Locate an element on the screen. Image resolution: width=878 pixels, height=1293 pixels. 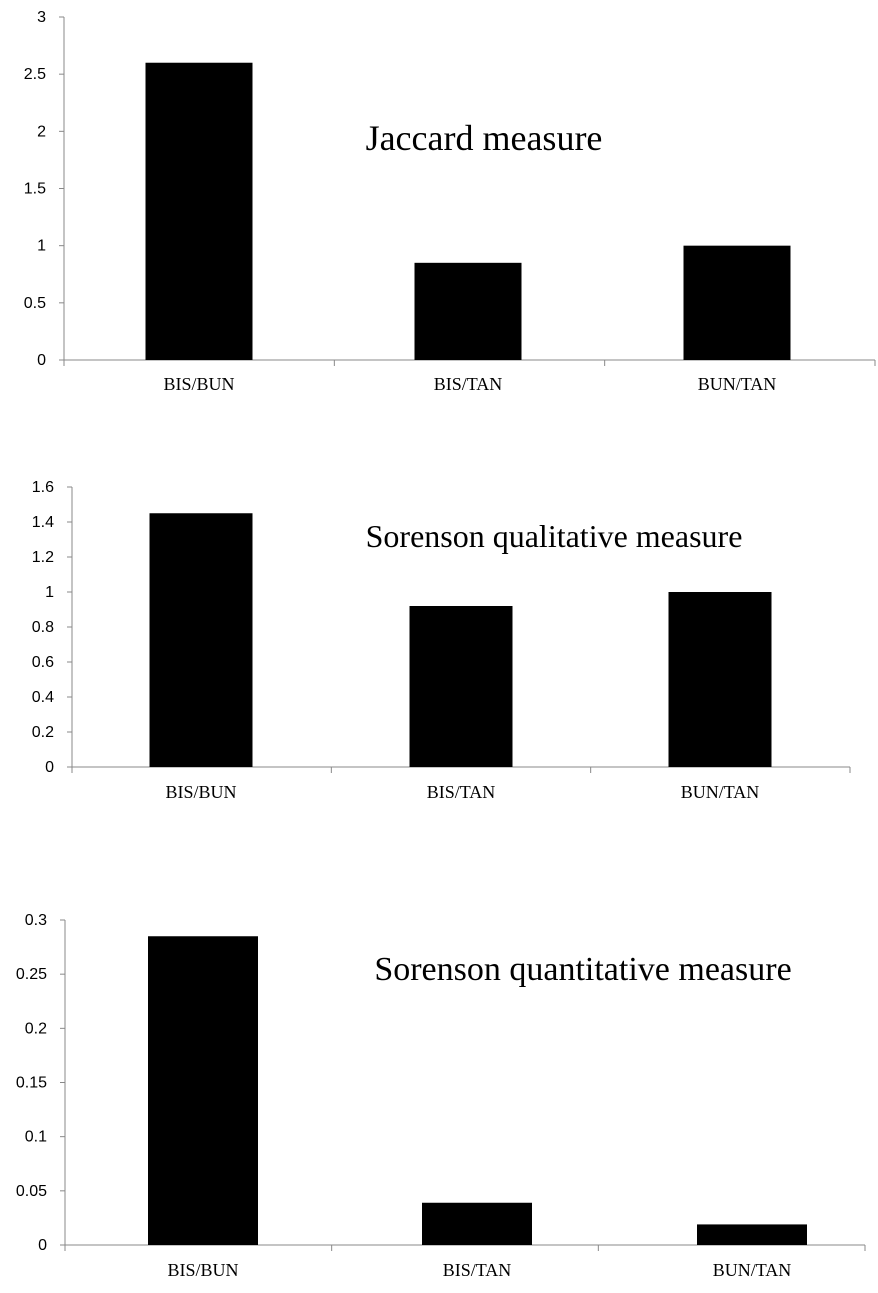
y-tick-label: 0.05 is located at coordinates (31, 1191).